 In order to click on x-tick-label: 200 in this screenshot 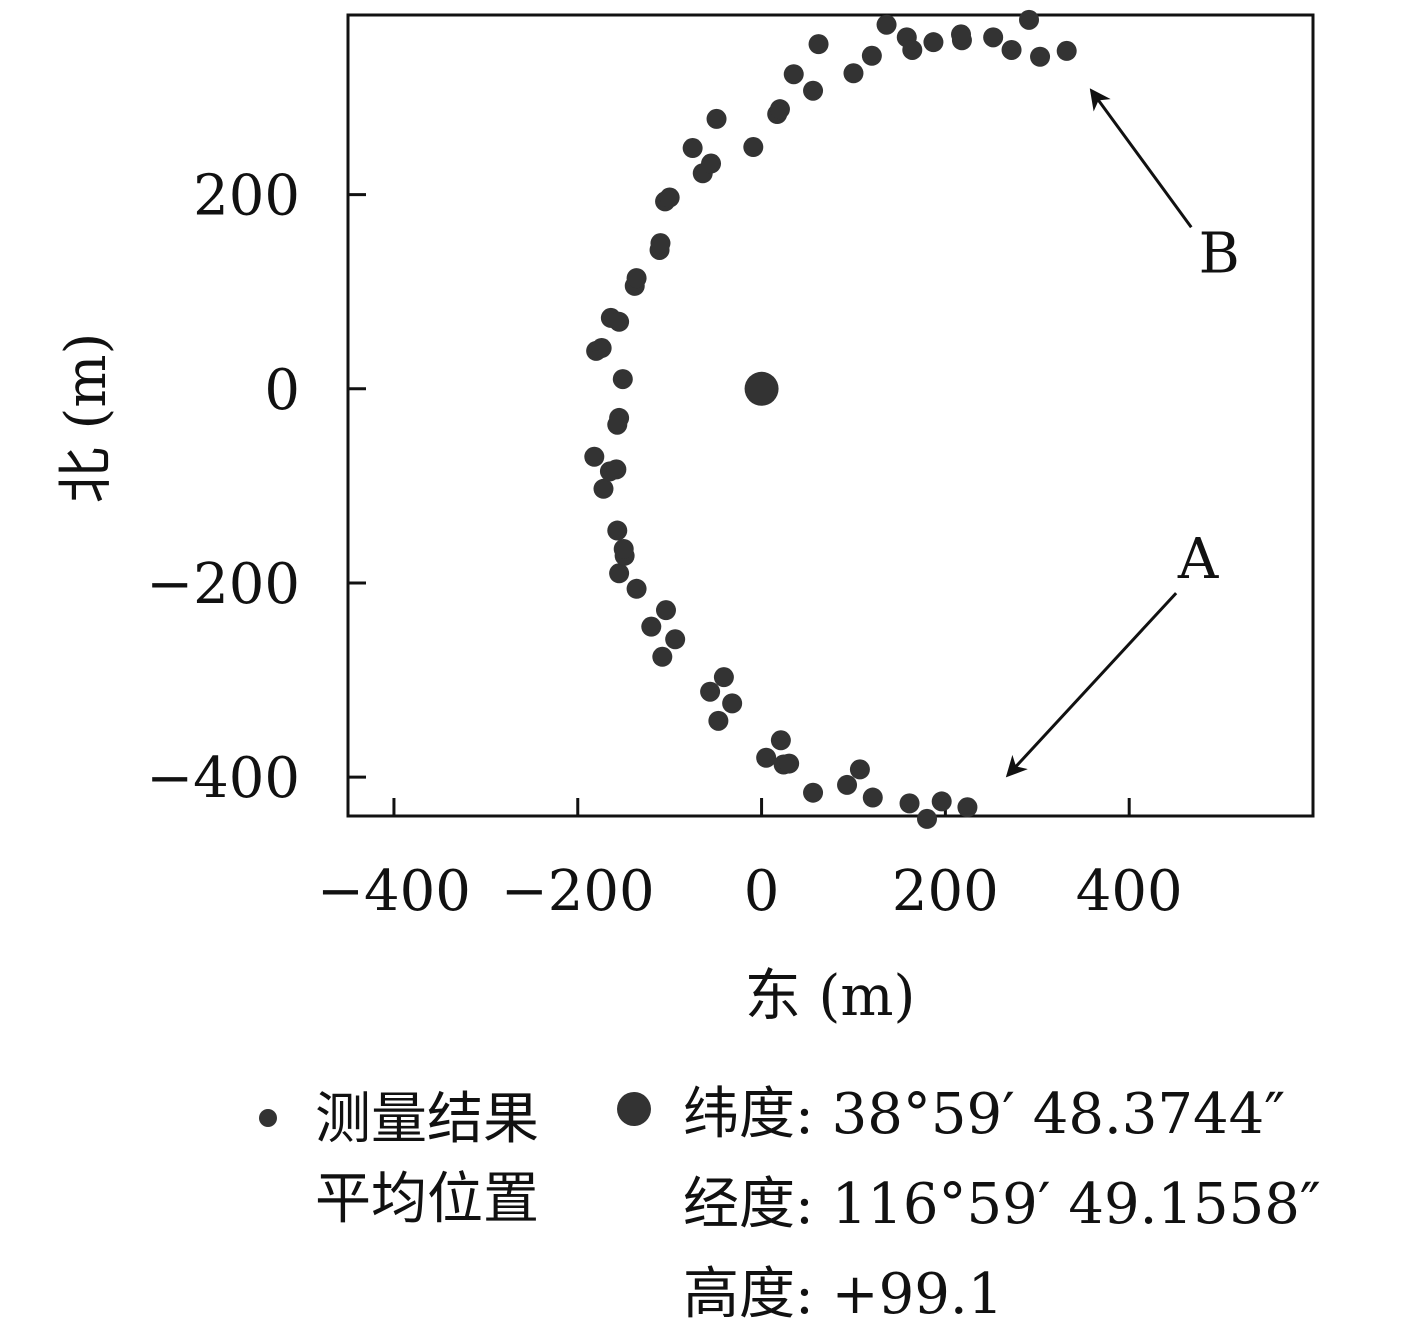, I will do `click(945, 891)`.